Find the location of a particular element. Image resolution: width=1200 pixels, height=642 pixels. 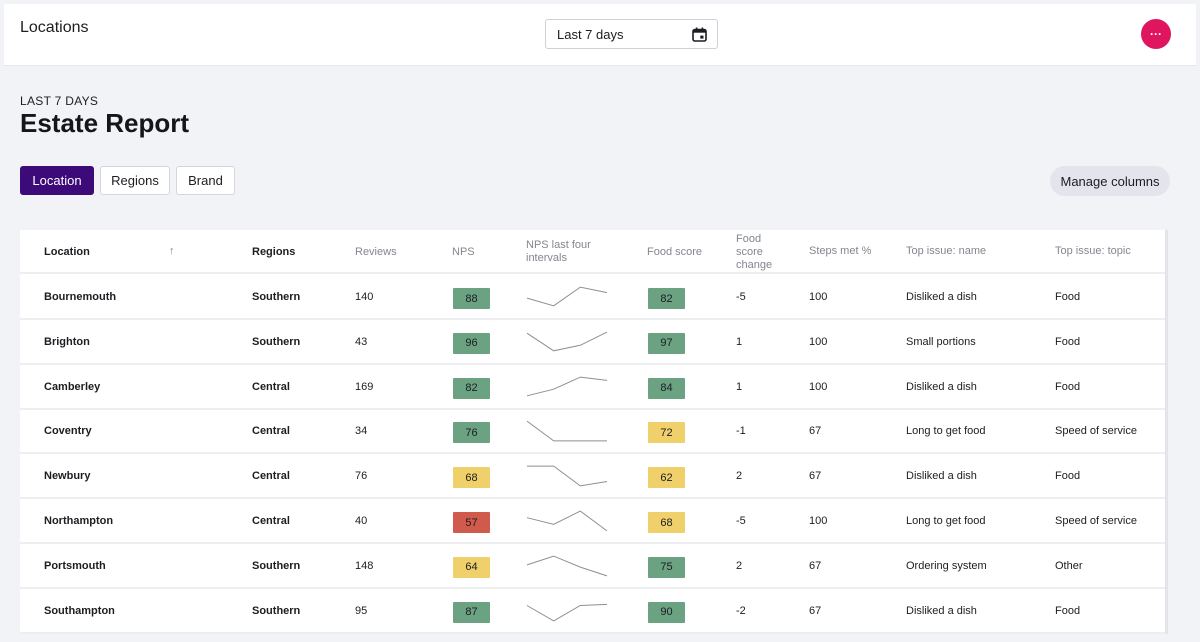

nps-badge: 76 is located at coordinates (471, 433).